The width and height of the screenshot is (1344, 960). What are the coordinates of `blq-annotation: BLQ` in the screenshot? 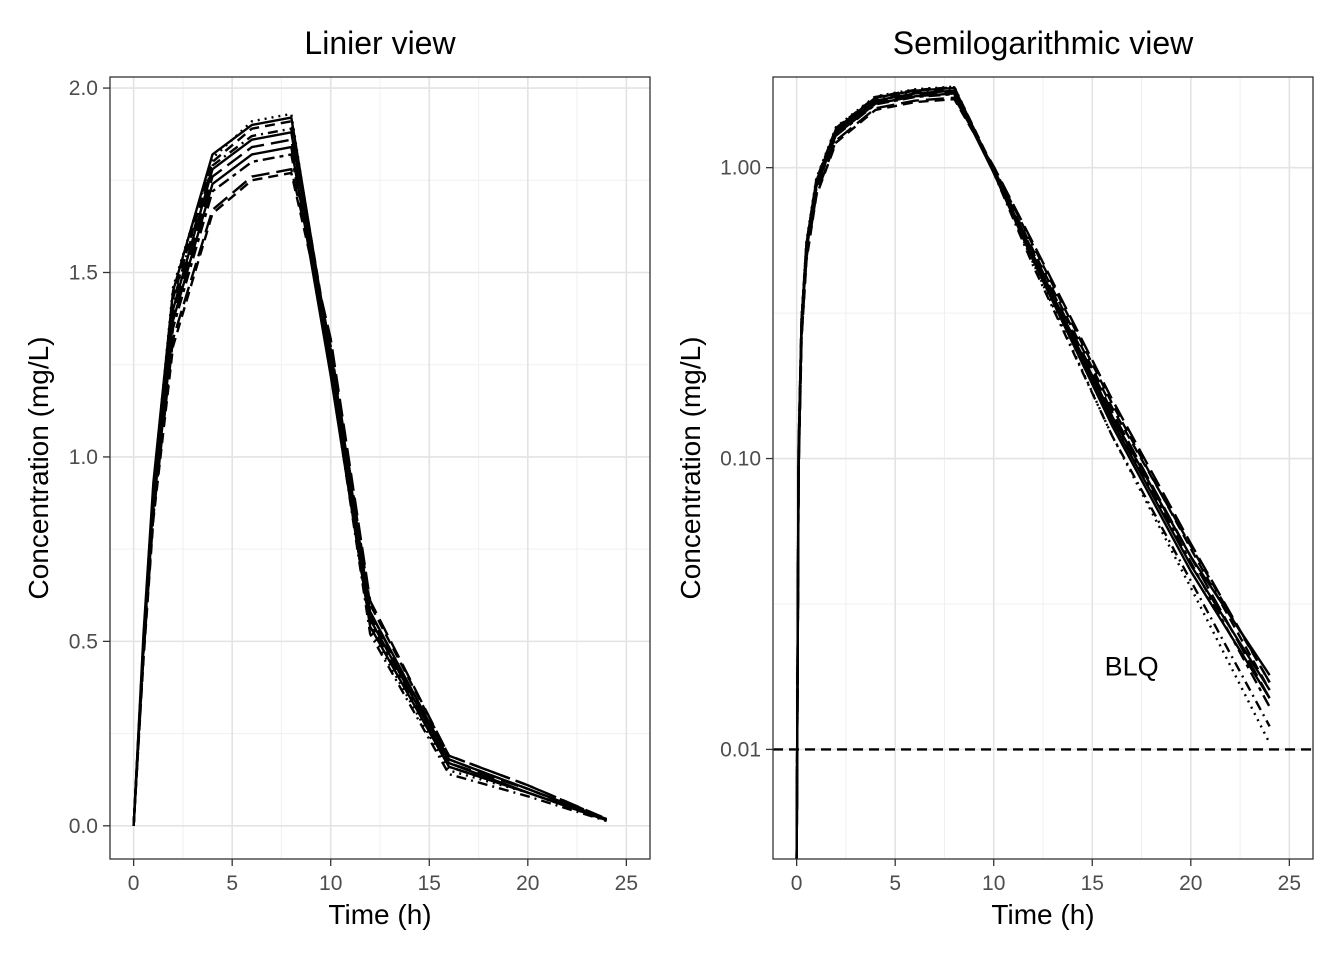 It's located at (1132, 666).